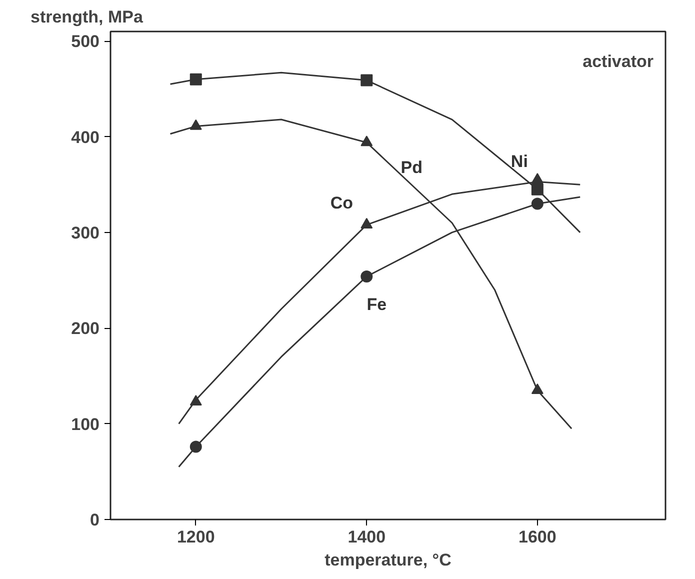 The height and width of the screenshot is (579, 695). Describe the element at coordinates (618, 61) in the screenshot. I see `annotation: activator` at that location.